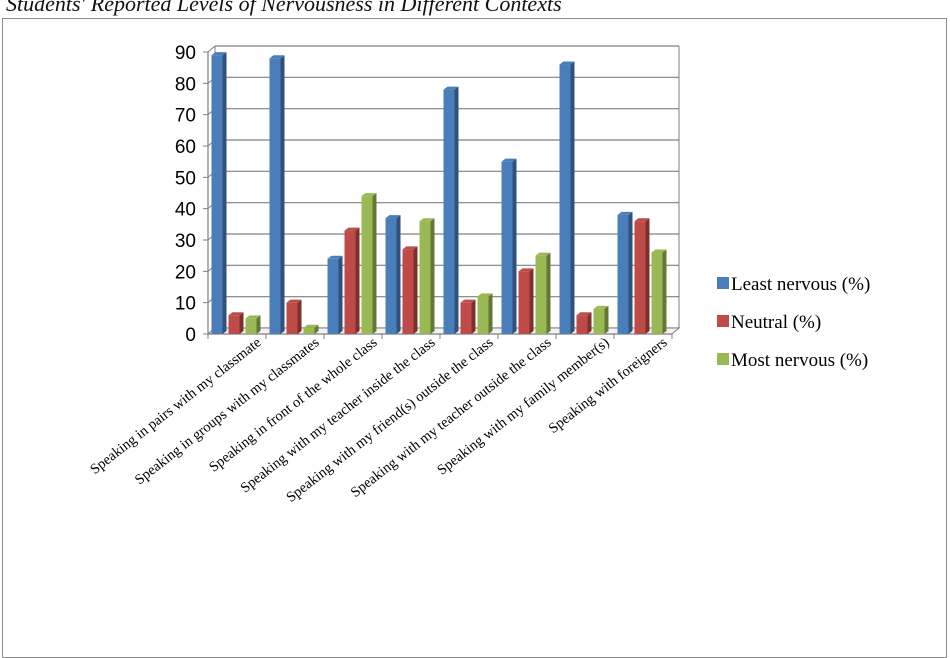 The image size is (950, 658). Describe the element at coordinates (185, 210) in the screenshot. I see `y-tick-label: 40` at that location.